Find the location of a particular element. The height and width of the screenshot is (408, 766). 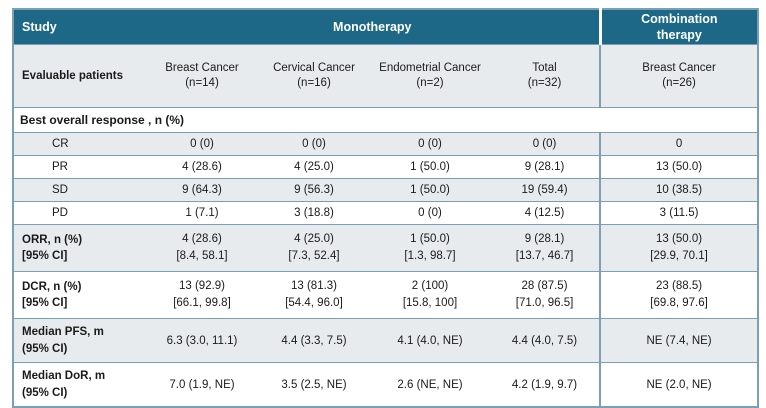

evaluable-patients-label: Evaluable patients is located at coordinates (79, 76).